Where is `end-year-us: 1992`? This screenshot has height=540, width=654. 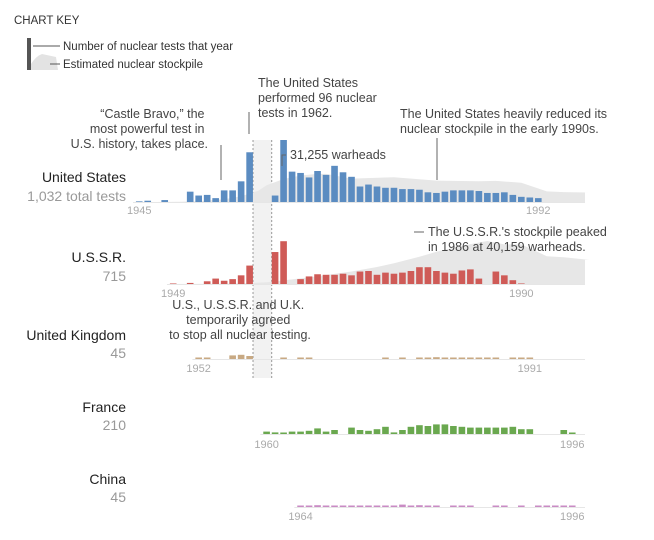
end-year-us: 1992 is located at coordinates (538, 211).